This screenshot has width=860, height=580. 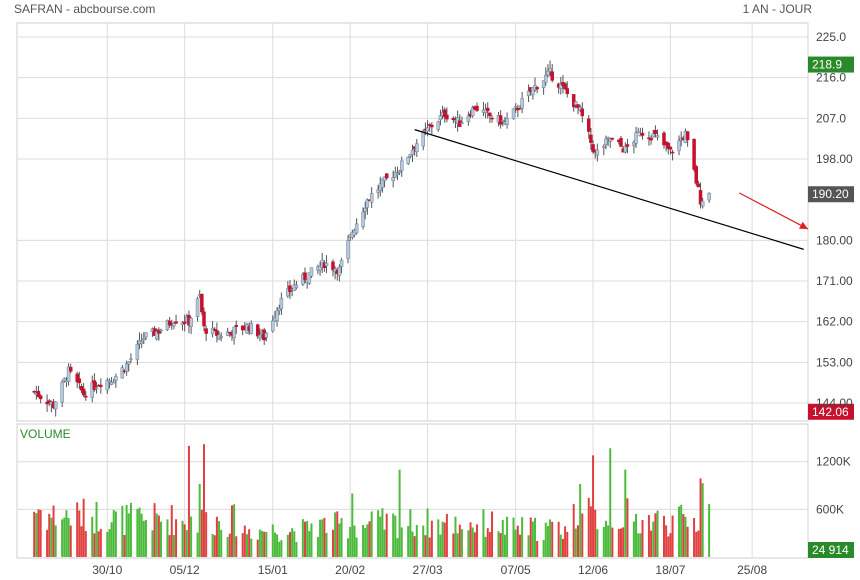 I want to click on price-badge-label: 190.20, so click(x=830, y=194).